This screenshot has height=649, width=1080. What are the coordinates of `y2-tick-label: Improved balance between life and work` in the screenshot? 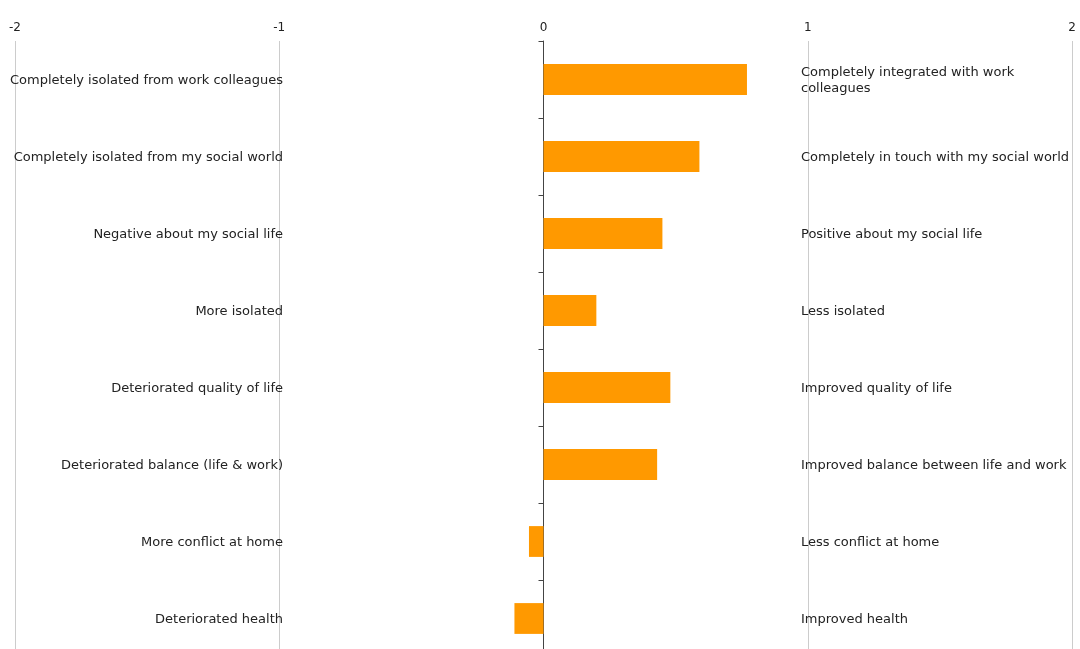 It's located at (934, 464).